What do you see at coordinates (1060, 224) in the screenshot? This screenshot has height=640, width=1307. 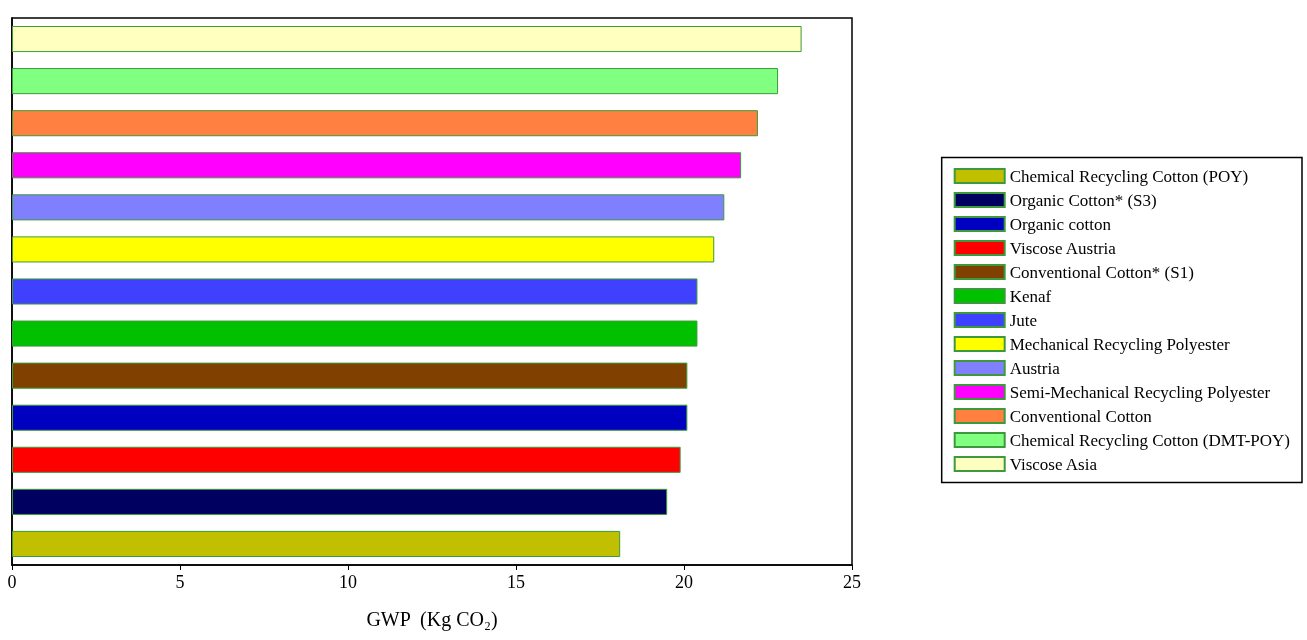 I see `legend-label: Organic cotton` at bounding box center [1060, 224].